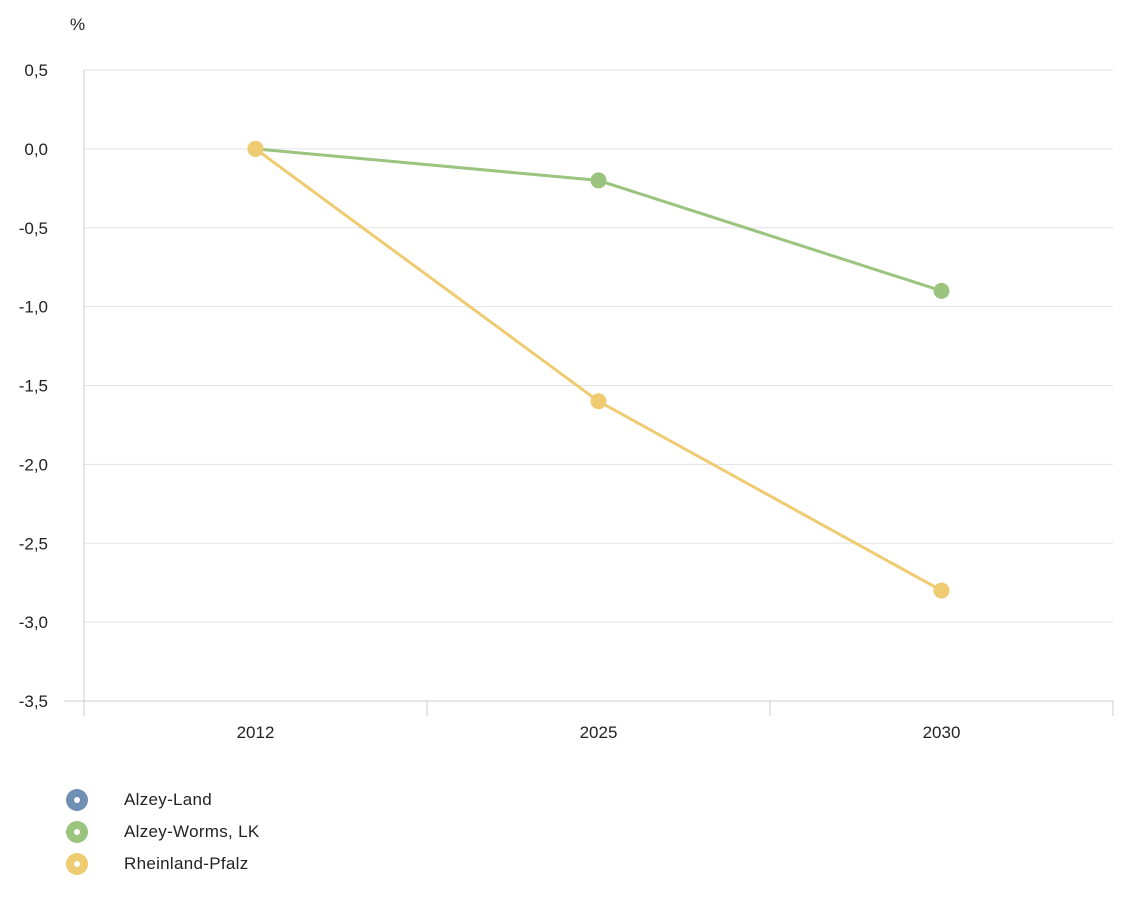 The height and width of the screenshot is (899, 1123). I want to click on legend-label: Rheinland-Pfalz, so click(186, 863).